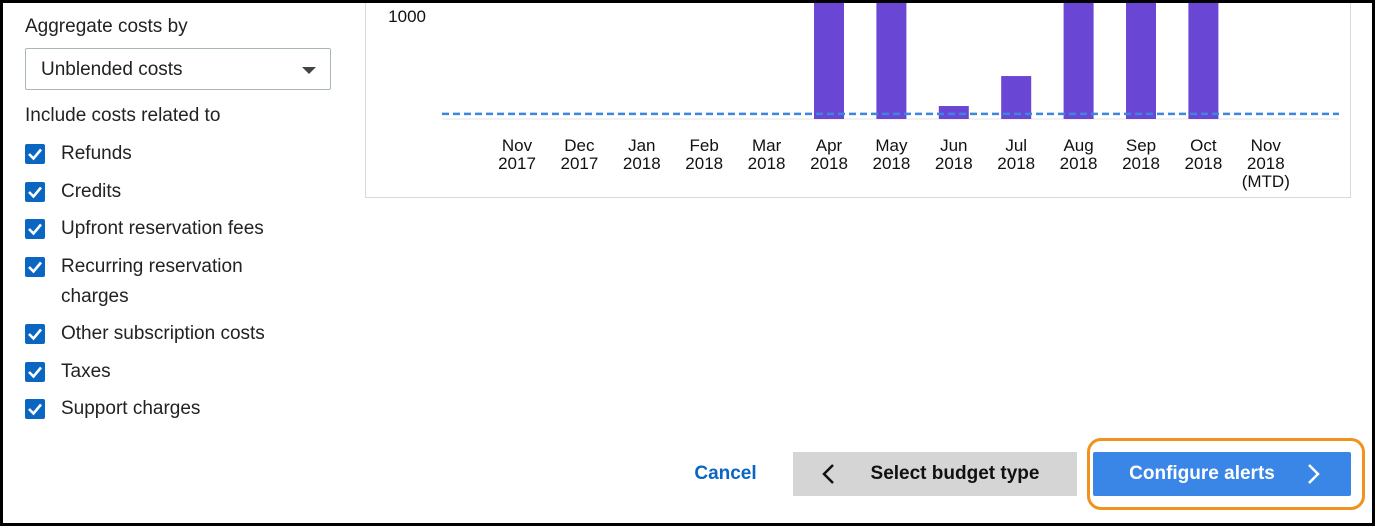 The width and height of the screenshot is (1375, 526). I want to click on x-tick-line: May, so click(891, 145).